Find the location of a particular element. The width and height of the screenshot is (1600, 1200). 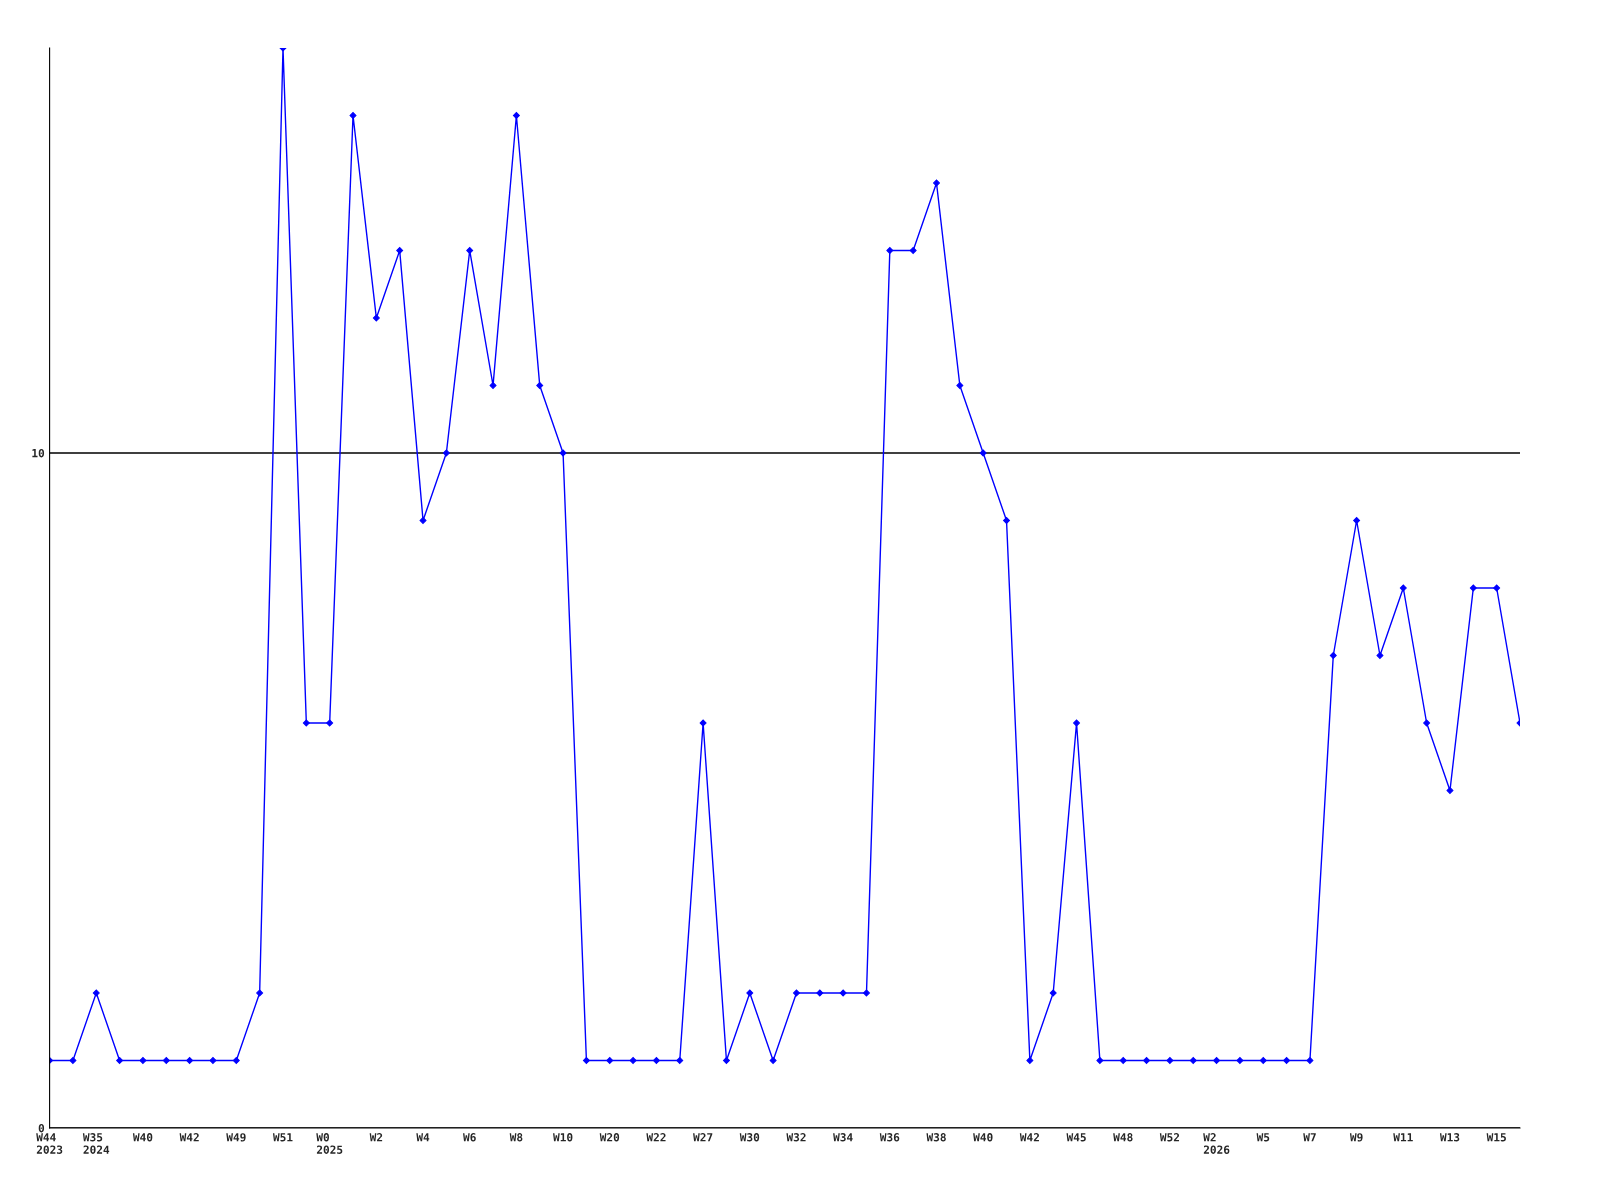

x-tick-label: W4 is located at coordinates (423, 1137).